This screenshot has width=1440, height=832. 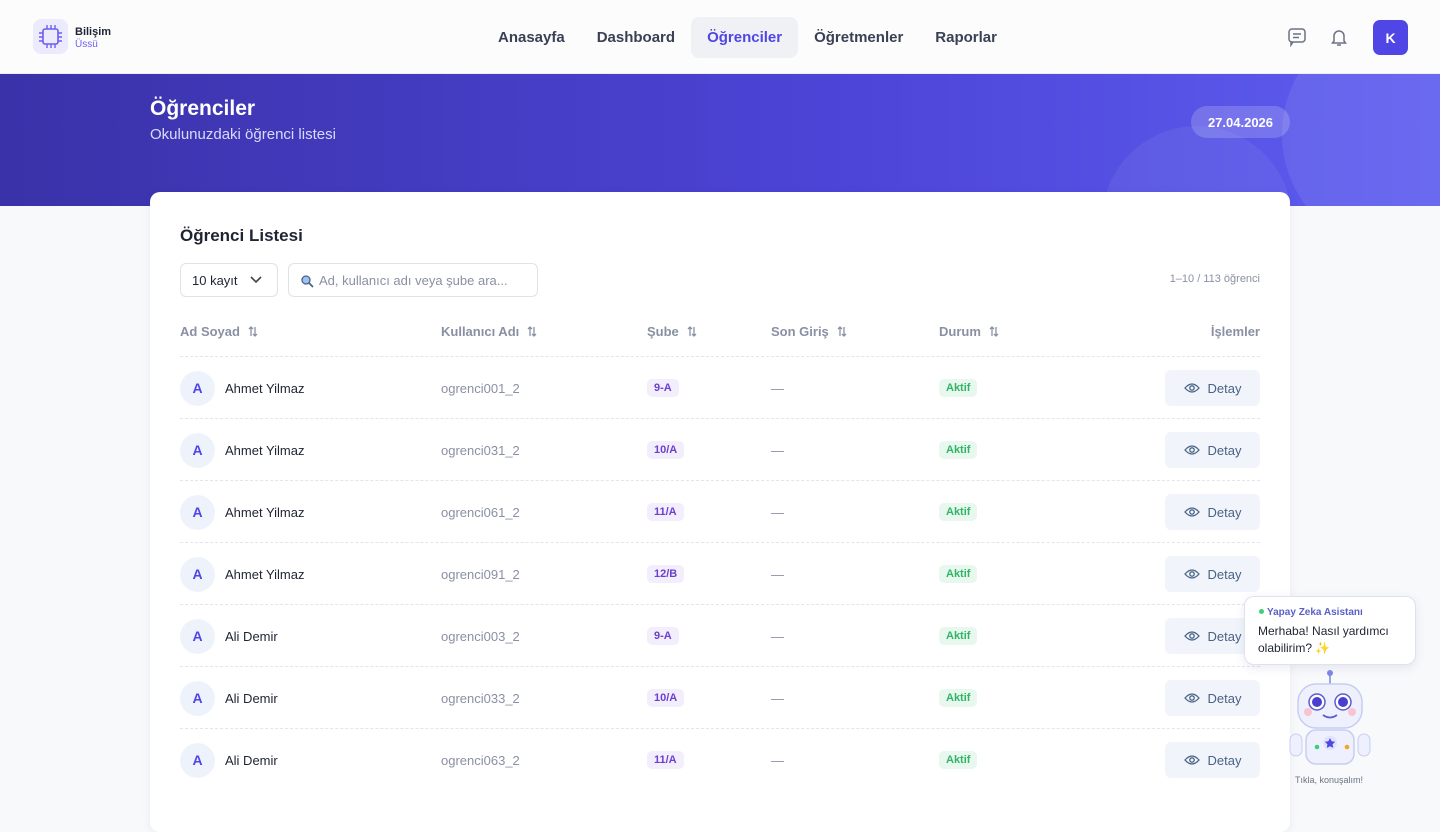 I want to click on nav-item: Öğretmenler, so click(x=859, y=37).